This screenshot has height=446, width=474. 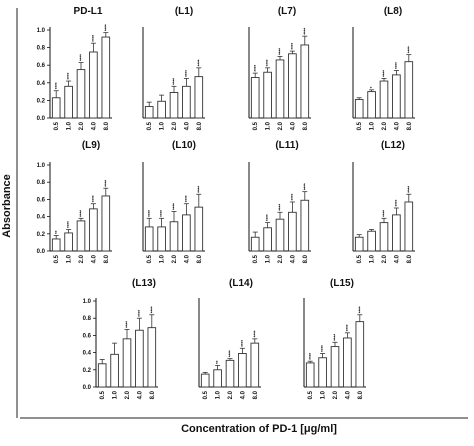 I want to click on chart-panel: (L14) 0.5 1.0 ** 2.0 **** 4.0 **** 8.0 ****, so click(x=229, y=338).